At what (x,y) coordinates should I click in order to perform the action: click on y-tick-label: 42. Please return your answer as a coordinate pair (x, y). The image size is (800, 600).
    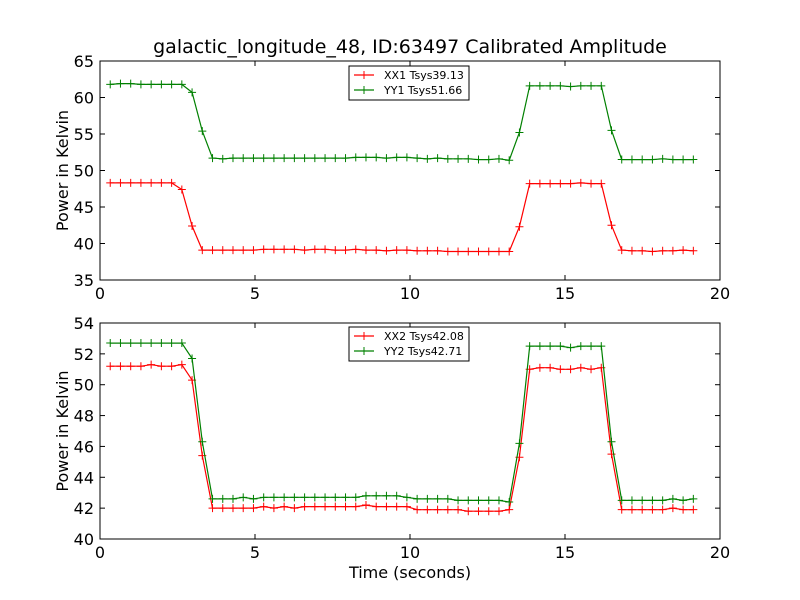
    Looking at the image, I should click on (84, 508).